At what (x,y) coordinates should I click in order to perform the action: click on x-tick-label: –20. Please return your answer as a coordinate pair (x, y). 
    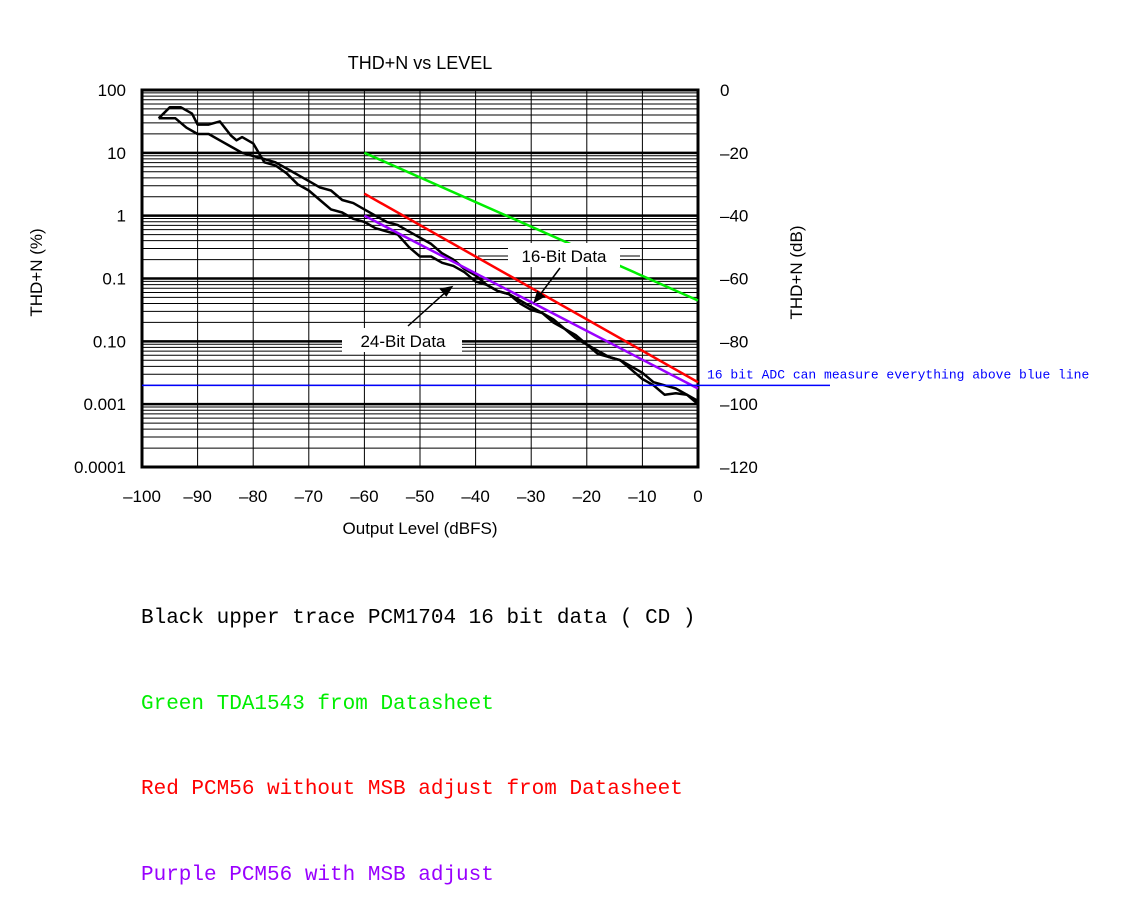
    Looking at the image, I should click on (587, 496).